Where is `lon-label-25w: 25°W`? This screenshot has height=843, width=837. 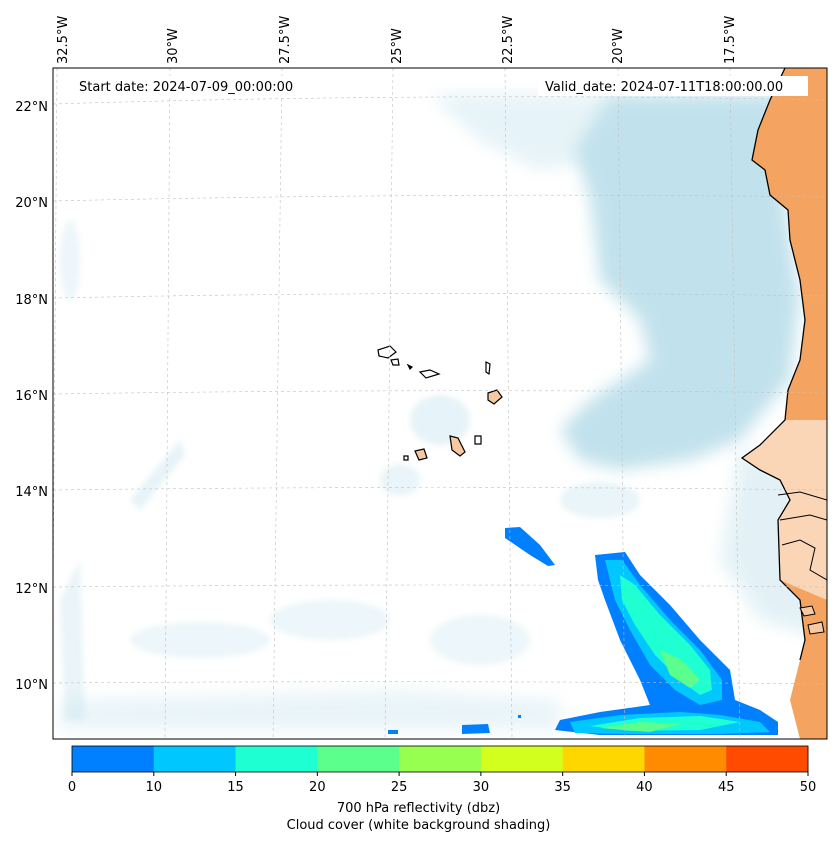
lon-label-25w: 25°W is located at coordinates (397, 46).